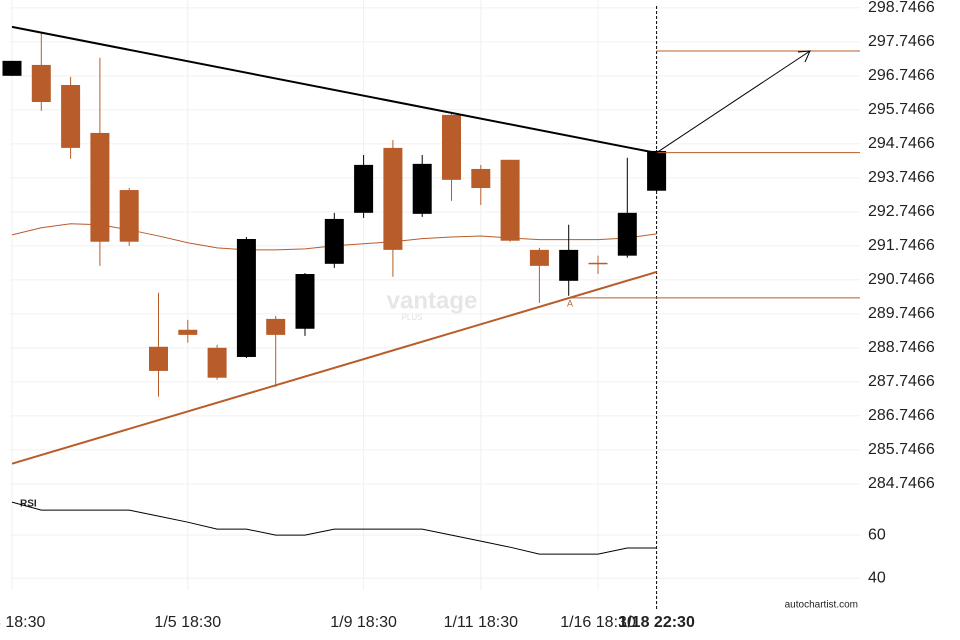 The image size is (960, 640). Describe the element at coordinates (804, 56) in the screenshot. I see `arrow-head` at that location.